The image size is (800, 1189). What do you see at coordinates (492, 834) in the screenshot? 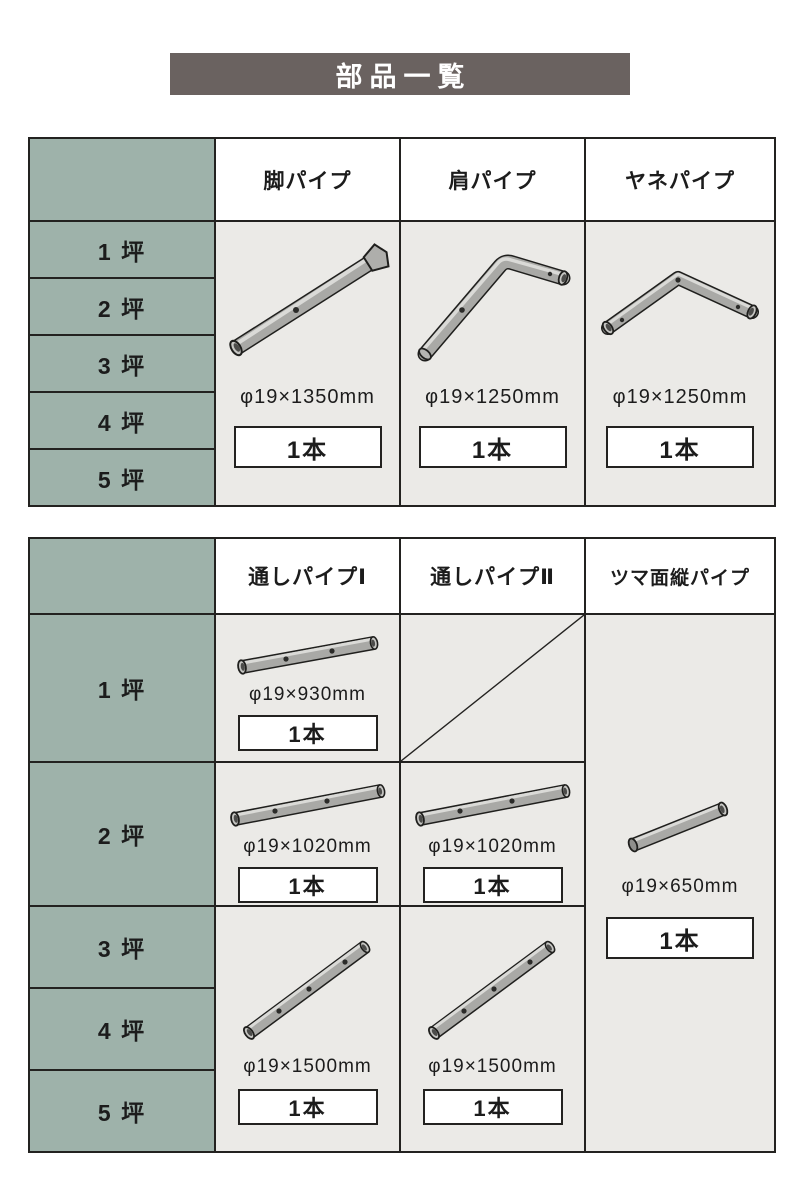
I see `toshi-pipe2-2tsubo-cell: φ19×1020mm 1本` at bounding box center [492, 834].